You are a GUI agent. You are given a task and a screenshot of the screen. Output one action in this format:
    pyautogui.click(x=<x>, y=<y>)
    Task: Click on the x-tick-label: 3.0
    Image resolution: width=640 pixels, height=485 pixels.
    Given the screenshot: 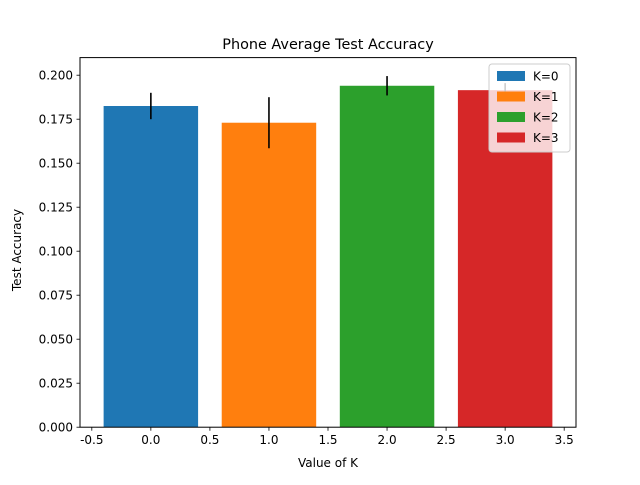 What is the action you would take?
    pyautogui.click(x=505, y=440)
    